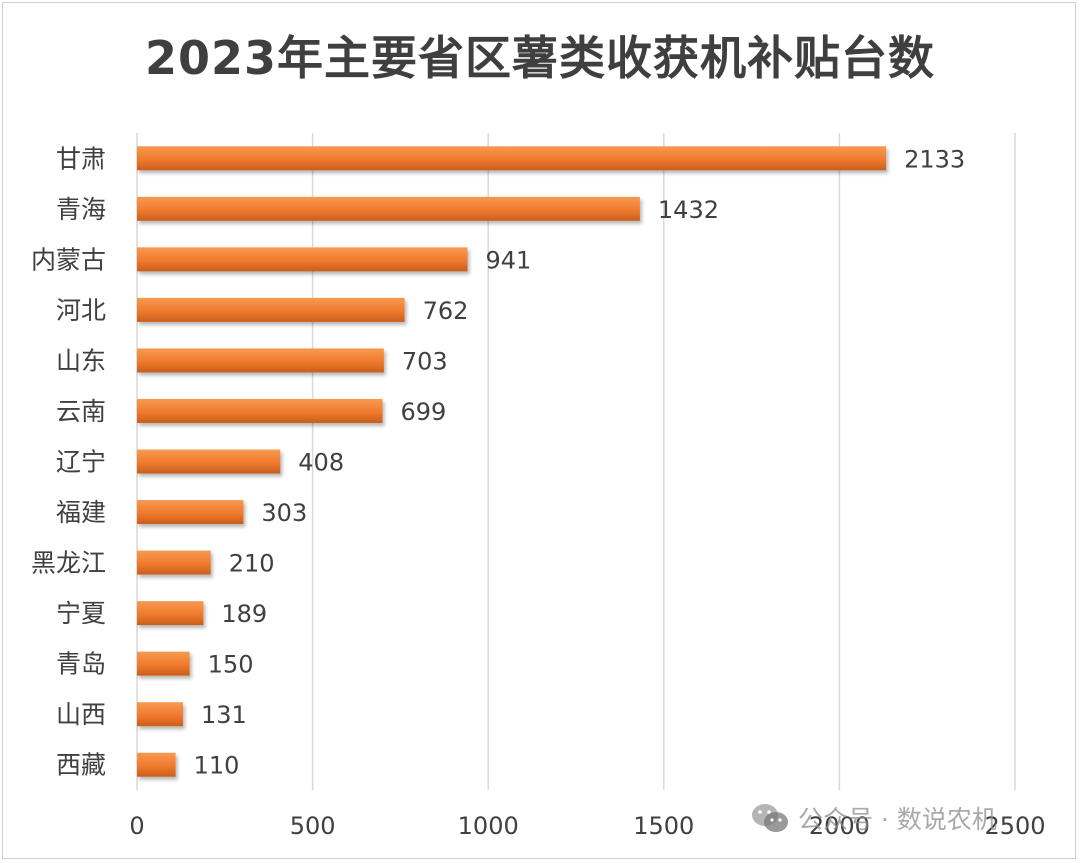  I want to click on wechat-icon, so click(770, 818).